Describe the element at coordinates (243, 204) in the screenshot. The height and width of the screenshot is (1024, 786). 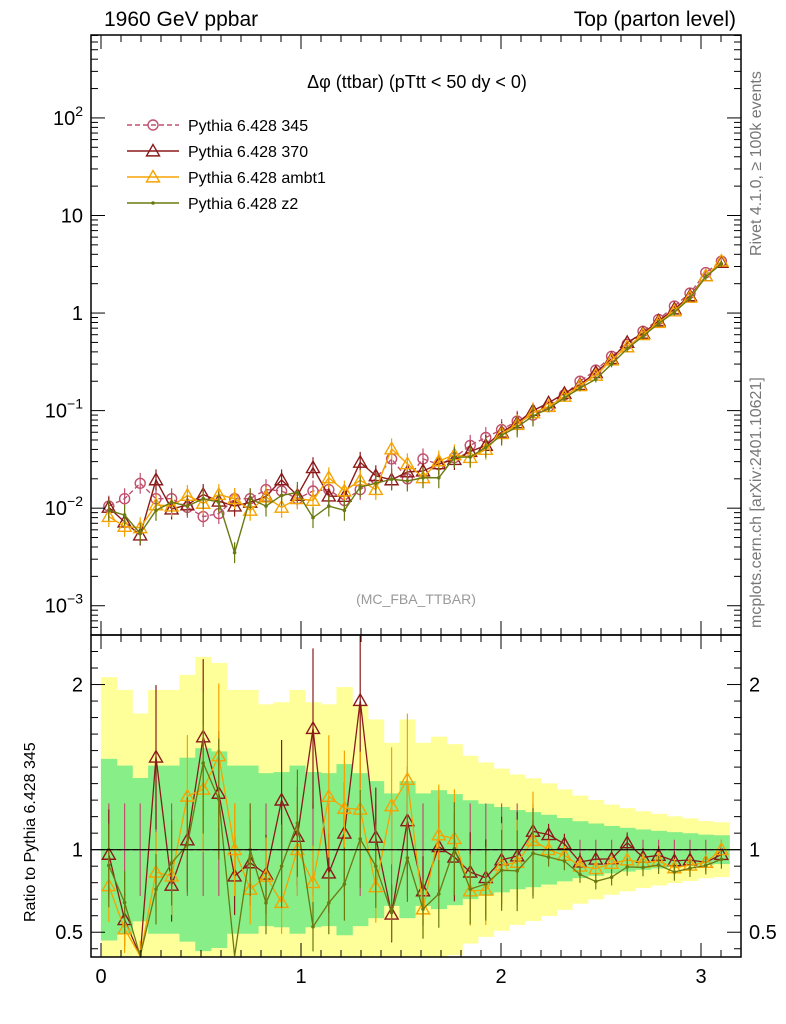
I see `legend-label: Pythia 6.428 z2` at that location.